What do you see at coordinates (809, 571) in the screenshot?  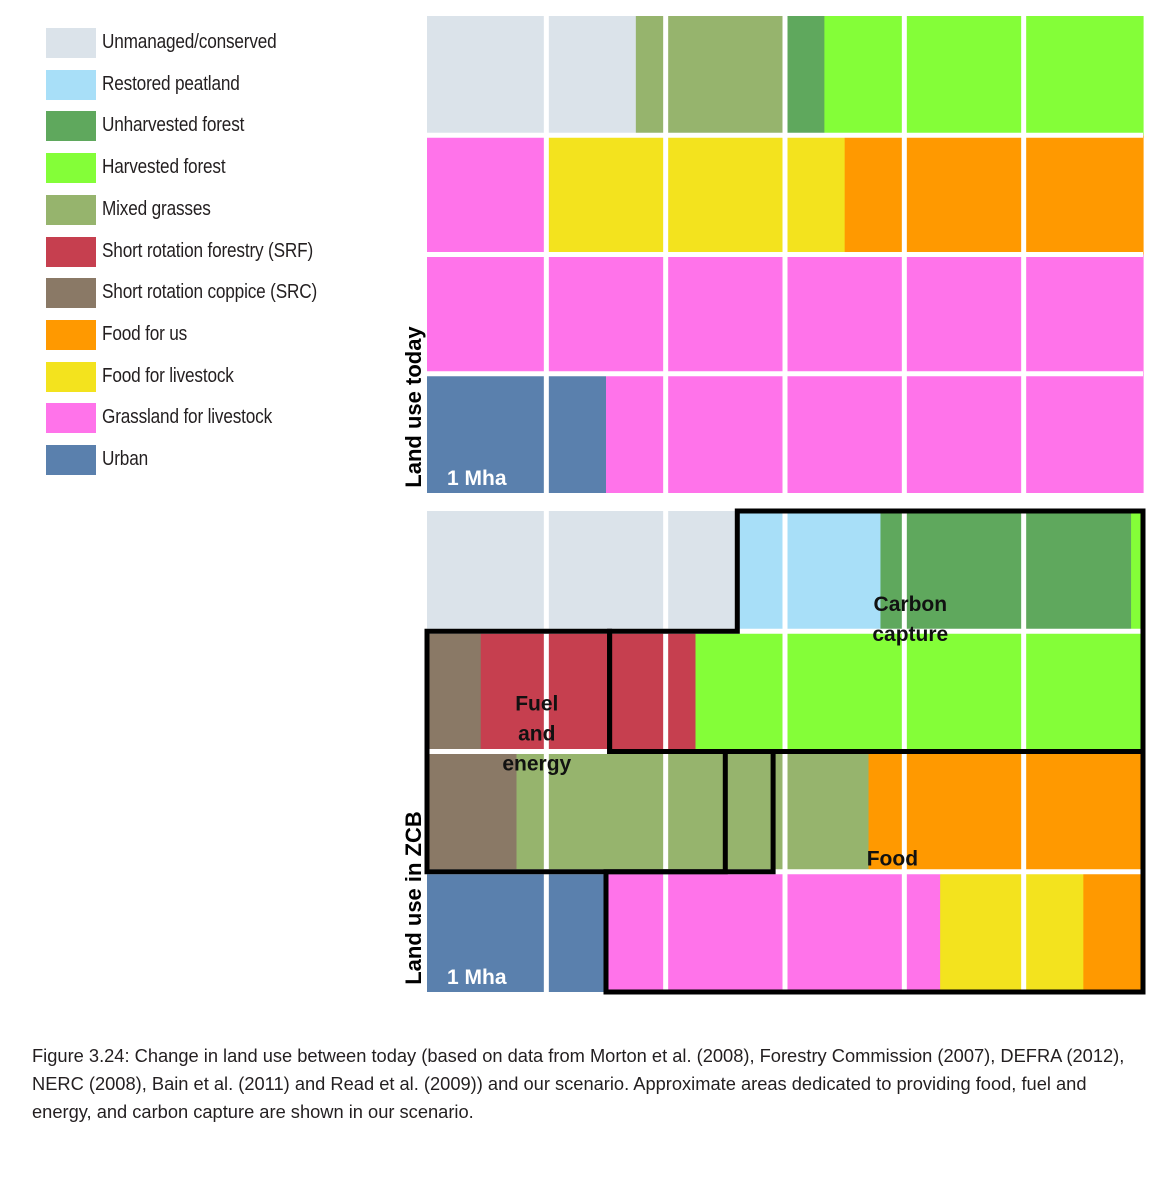 I see `segment-peat` at bounding box center [809, 571].